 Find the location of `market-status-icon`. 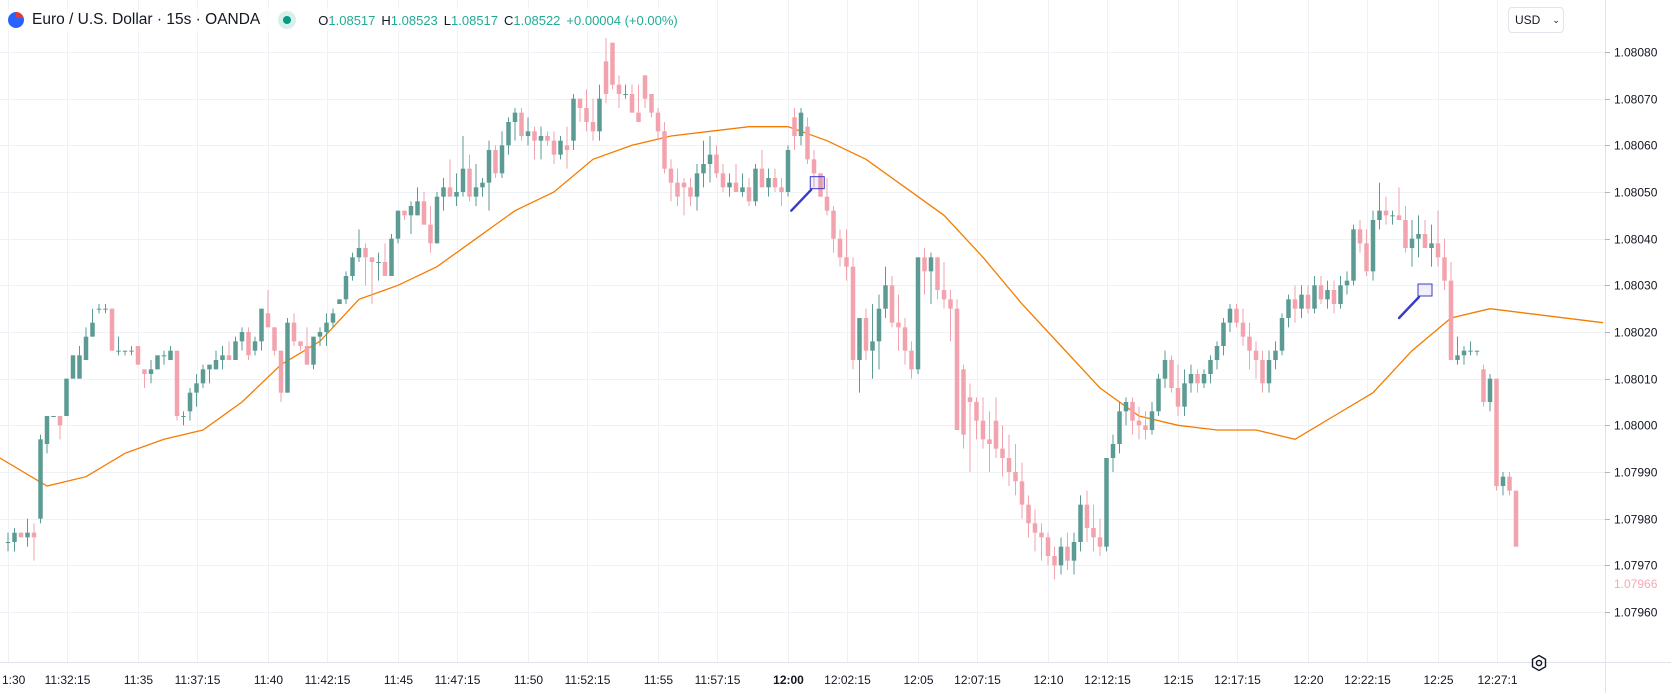

market-status-icon is located at coordinates (287, 20).